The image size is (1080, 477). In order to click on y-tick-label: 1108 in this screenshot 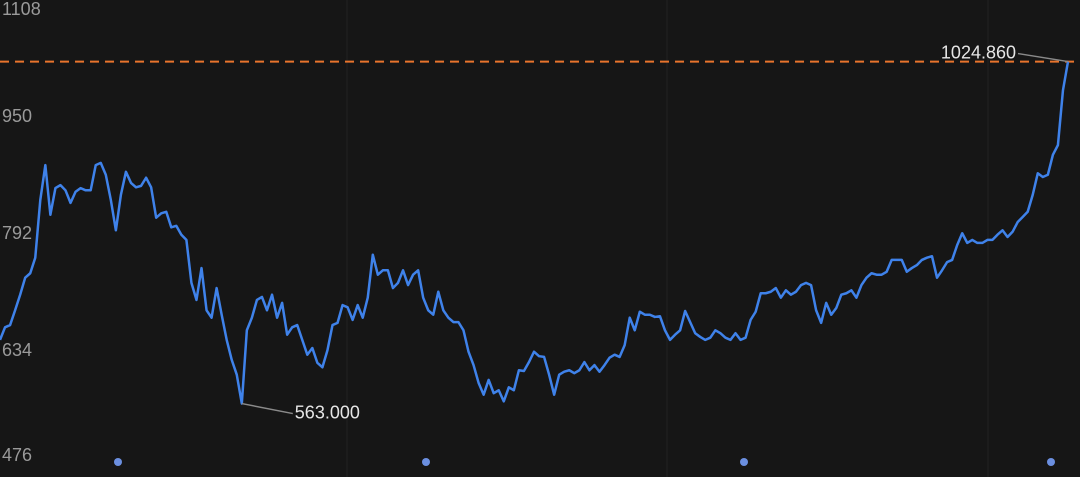, I will do `click(21, 9)`.